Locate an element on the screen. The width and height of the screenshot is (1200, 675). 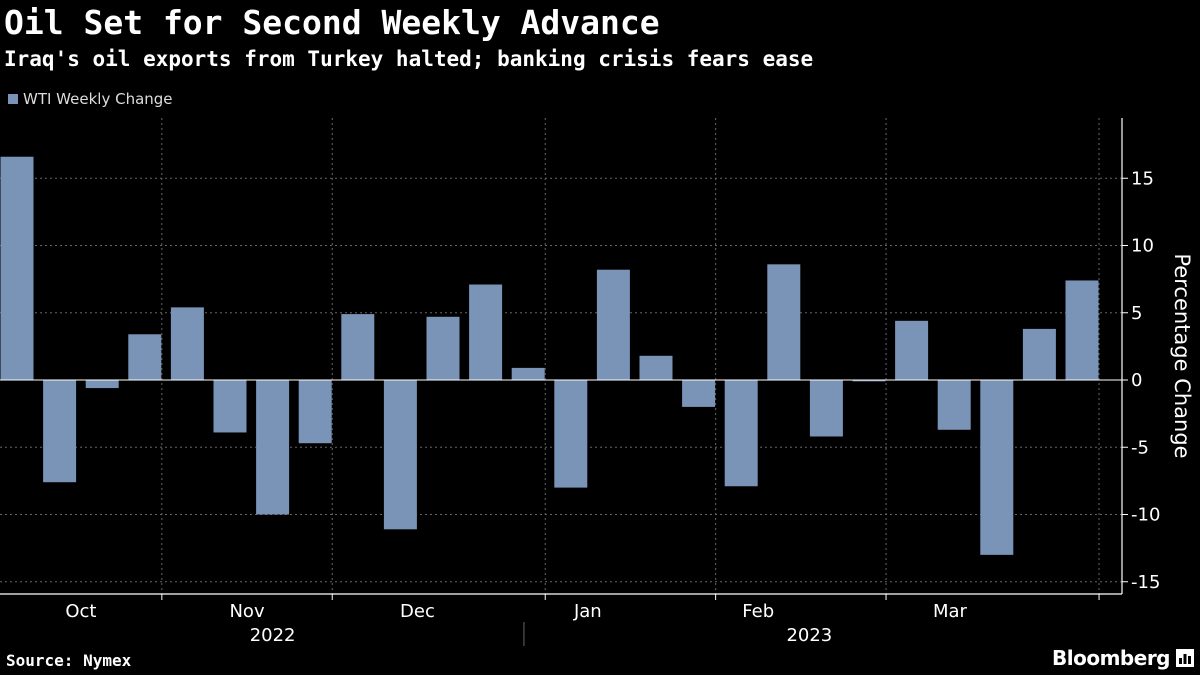
ytick-label: 5 is located at coordinates (1136, 313).